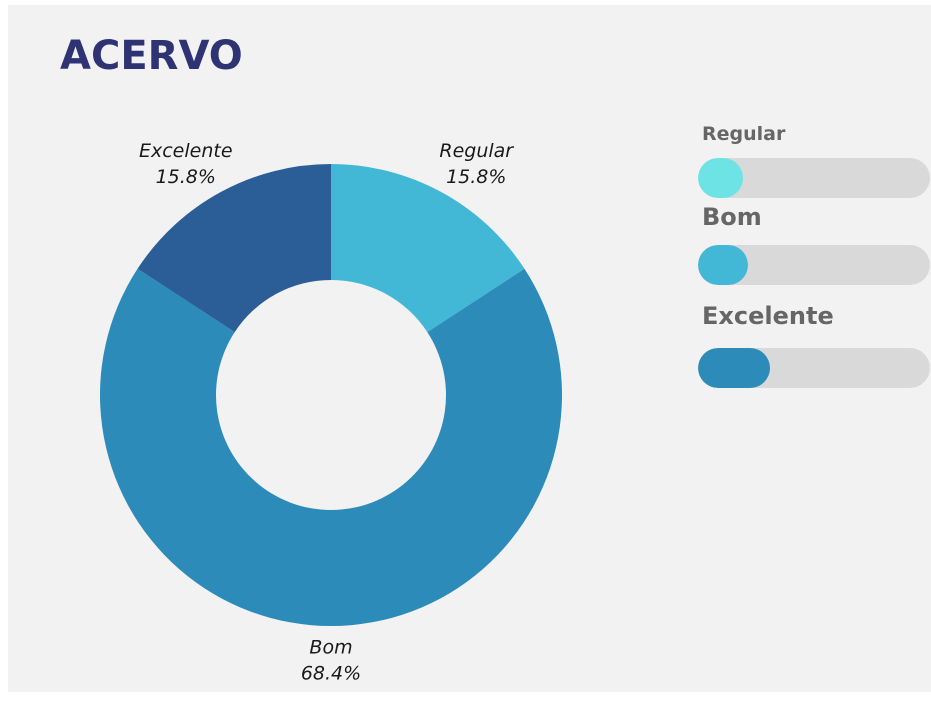 Image resolution: width=931 pixels, height=702 pixels. Describe the element at coordinates (331, 674) in the screenshot. I see `slice-value: 68.4%` at that location.